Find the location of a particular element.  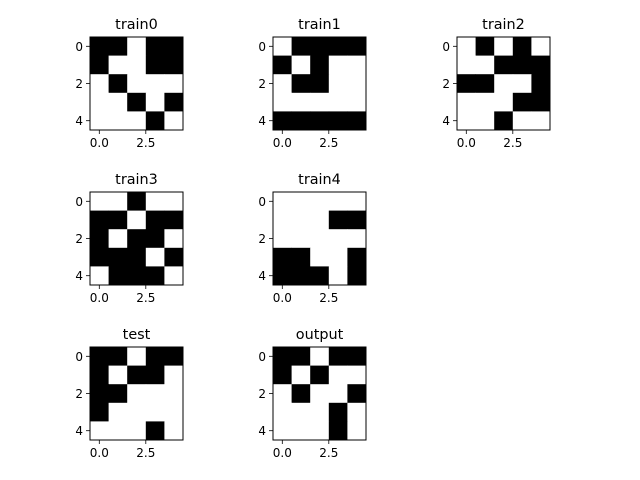

panel-train3: train3 0.0 2.5 0 2 4 is located at coordinates (129, 238).